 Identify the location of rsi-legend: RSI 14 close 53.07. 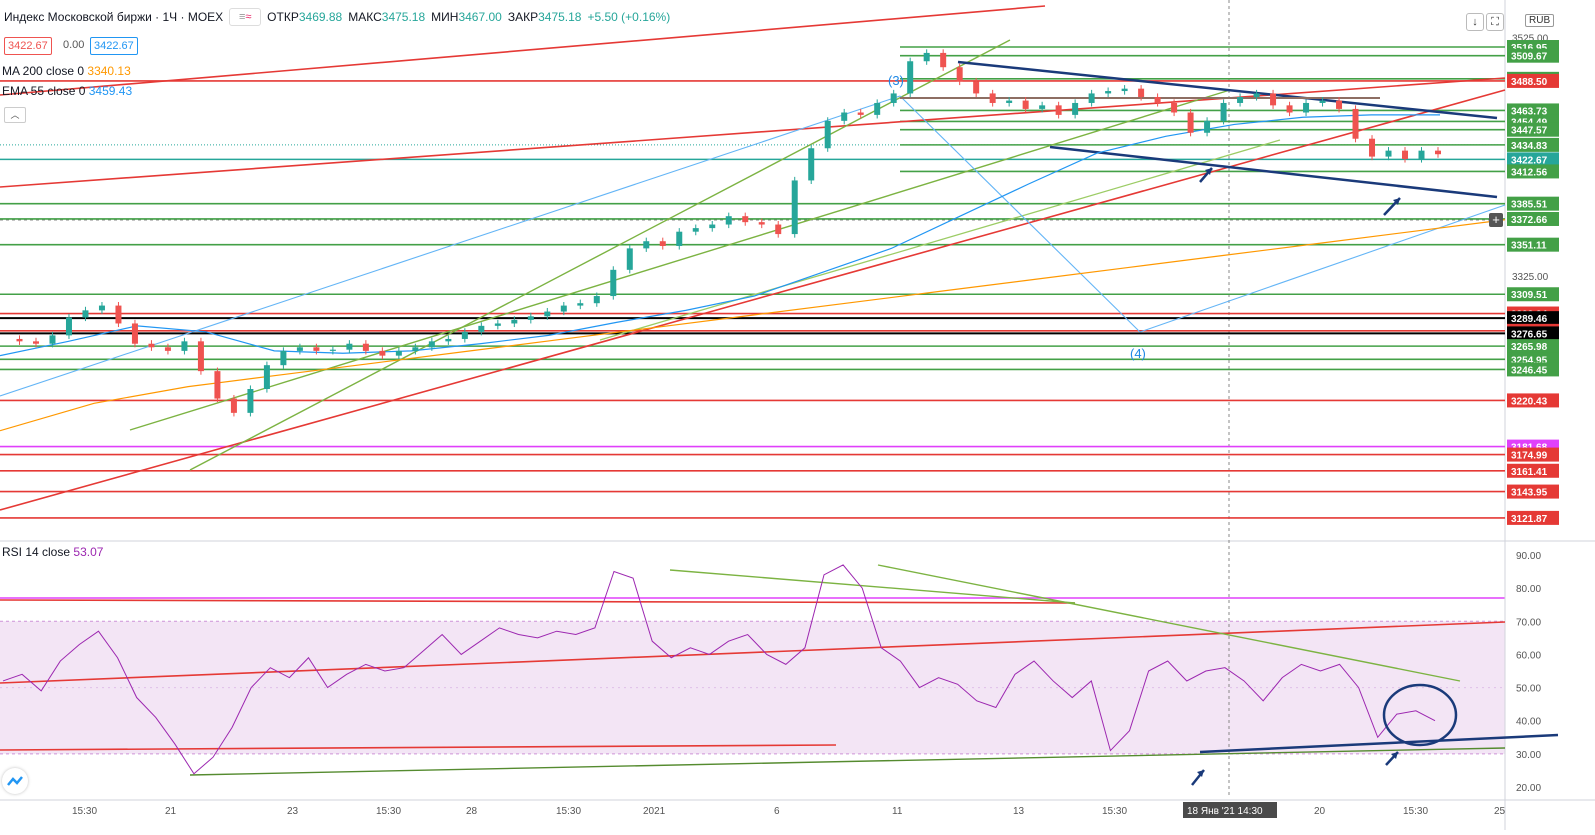
(52, 552).